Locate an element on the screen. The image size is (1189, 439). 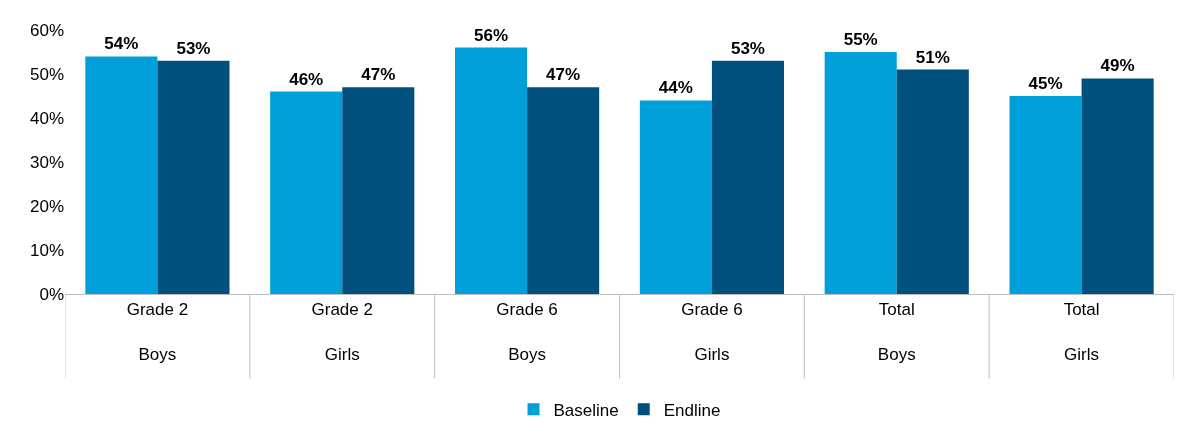
legend-label: Baseline is located at coordinates (586, 410).